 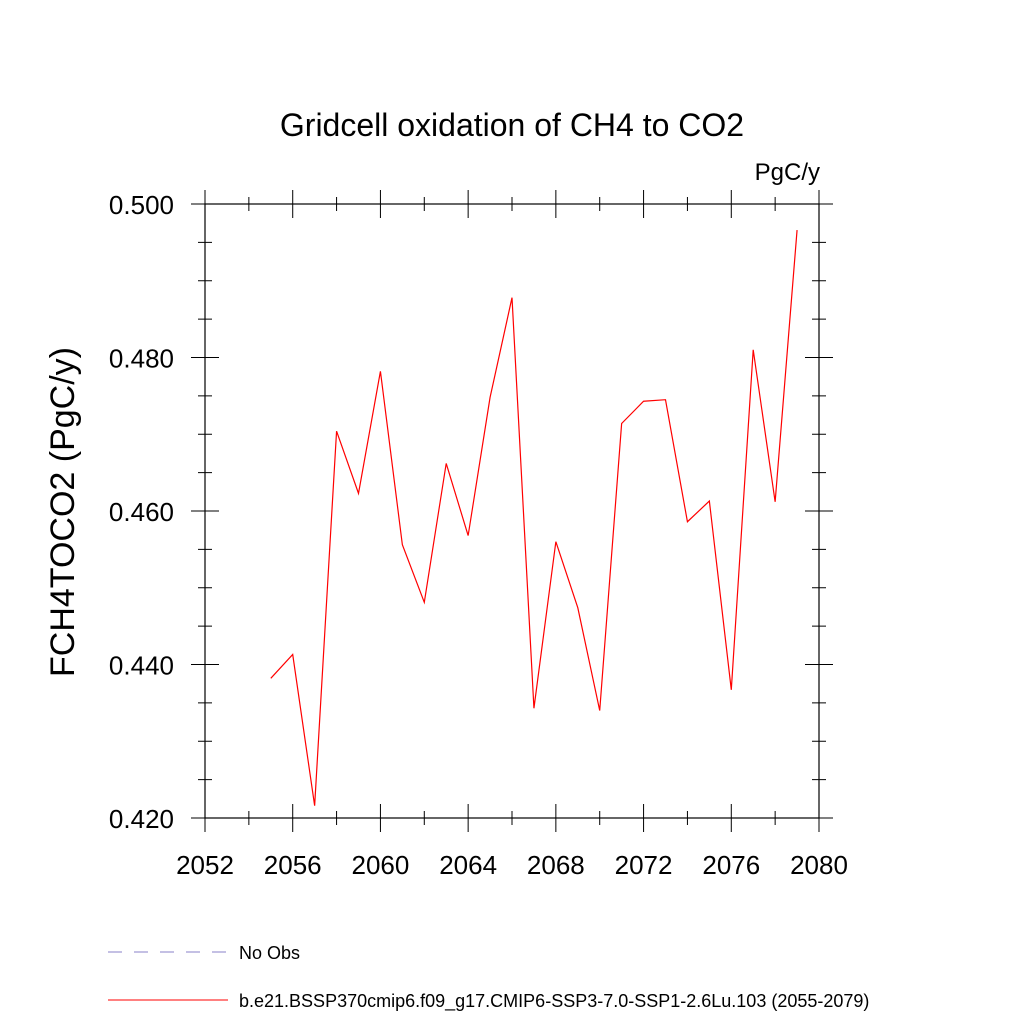 What do you see at coordinates (141, 359) in the screenshot?
I see `y-tick-label: 0.480` at bounding box center [141, 359].